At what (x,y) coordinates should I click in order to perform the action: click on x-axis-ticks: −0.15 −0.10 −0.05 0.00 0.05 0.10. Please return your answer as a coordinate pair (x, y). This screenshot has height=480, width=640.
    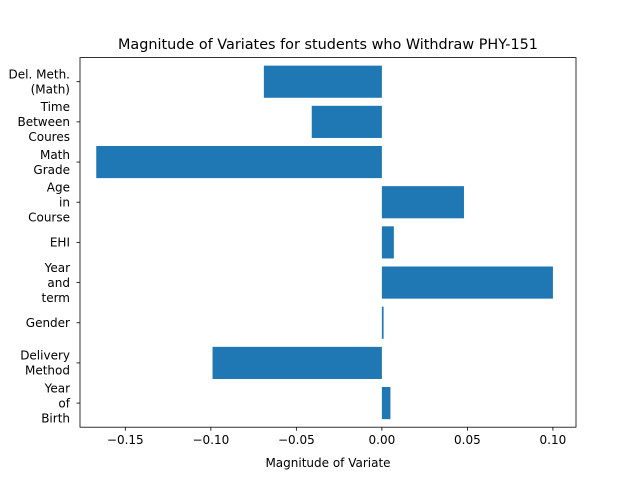
    Looking at the image, I should click on (336, 437).